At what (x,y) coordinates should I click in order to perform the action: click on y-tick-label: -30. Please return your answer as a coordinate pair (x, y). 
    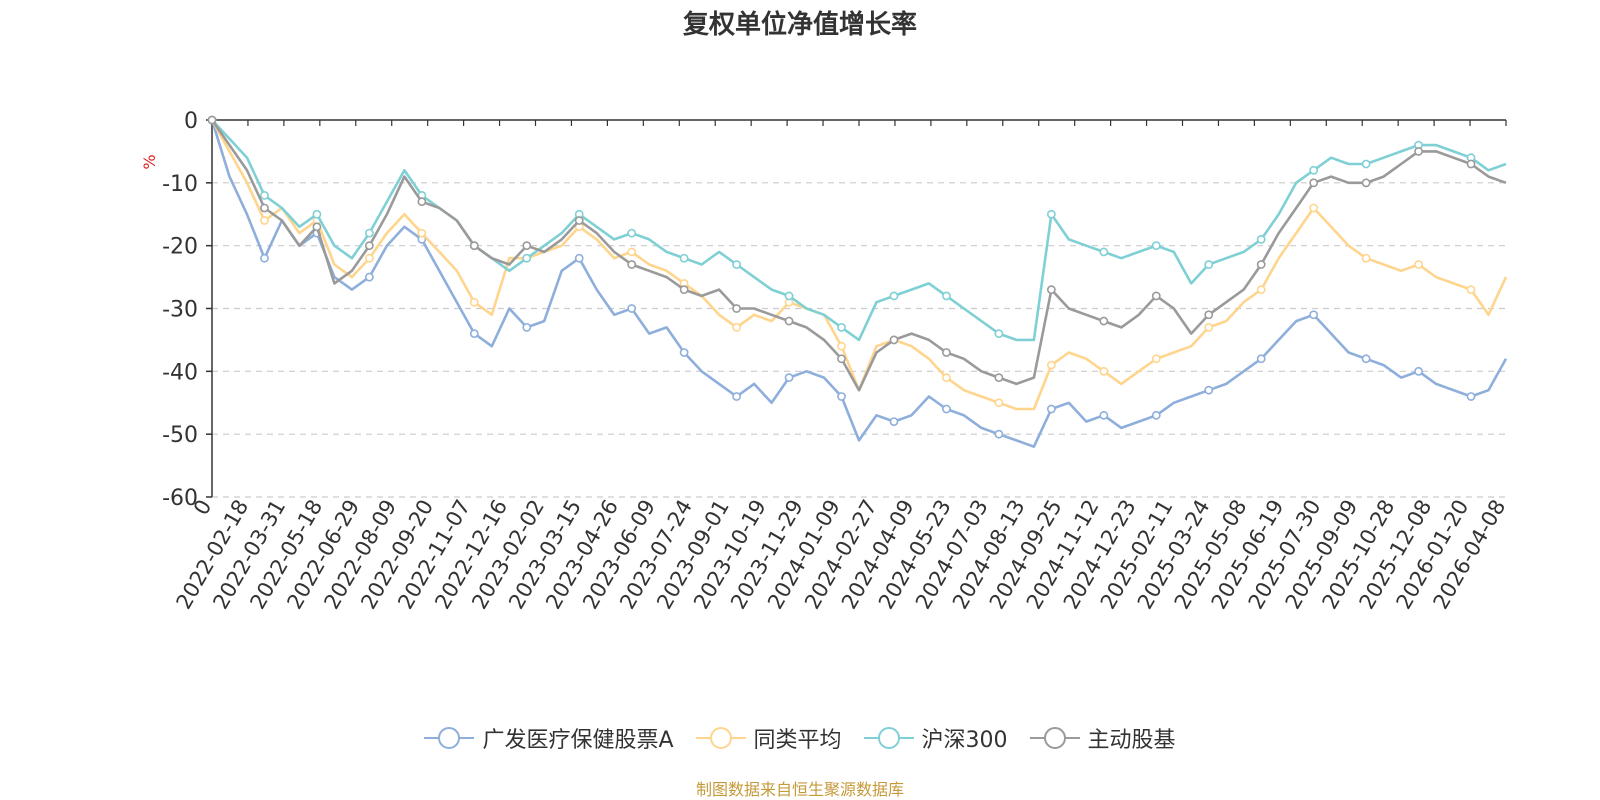
    Looking at the image, I should click on (180, 310).